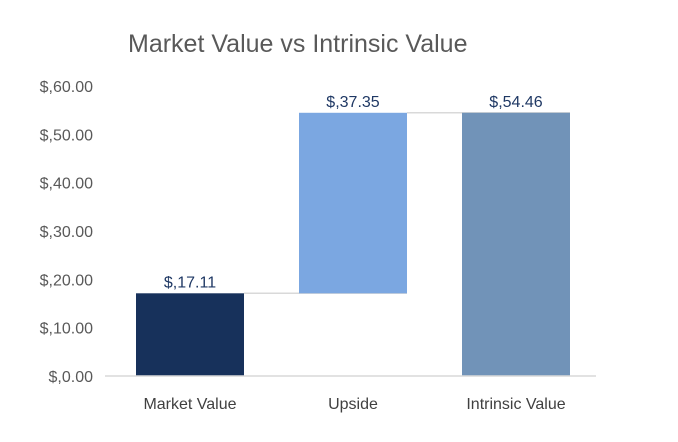  Describe the element at coordinates (353, 404) in the screenshot. I see `x-tick-label: Upside` at that location.